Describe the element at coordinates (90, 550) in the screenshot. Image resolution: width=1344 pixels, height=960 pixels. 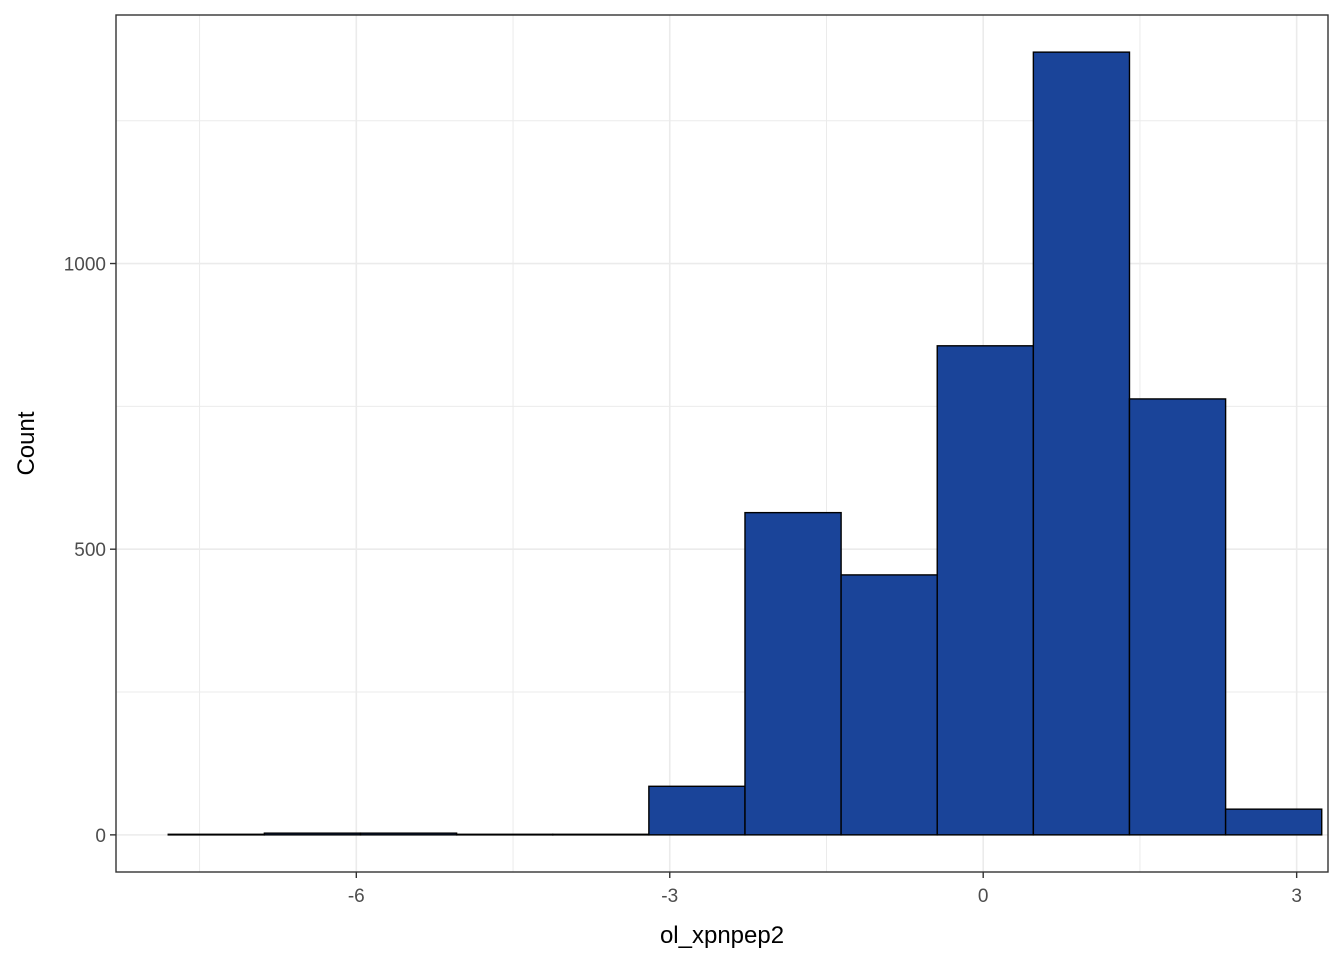
I see `y-tick-label: 500` at that location.